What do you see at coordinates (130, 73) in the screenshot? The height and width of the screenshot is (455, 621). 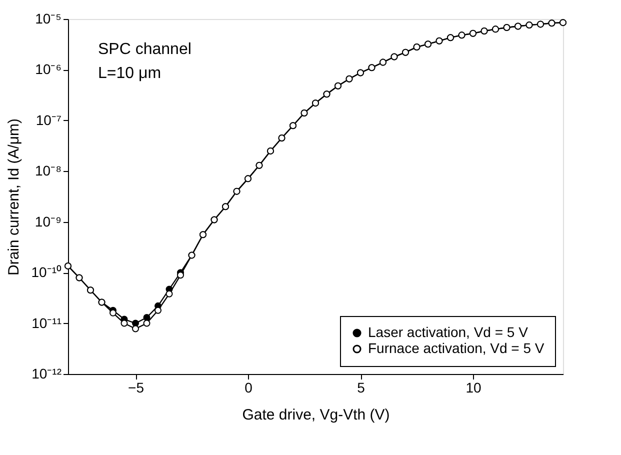 I see `annotation: L=10 μm` at bounding box center [130, 73].